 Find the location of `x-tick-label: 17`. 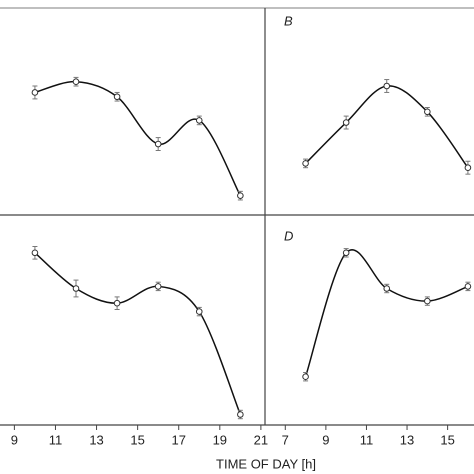

x-tick-label: 17 is located at coordinates (178, 439).